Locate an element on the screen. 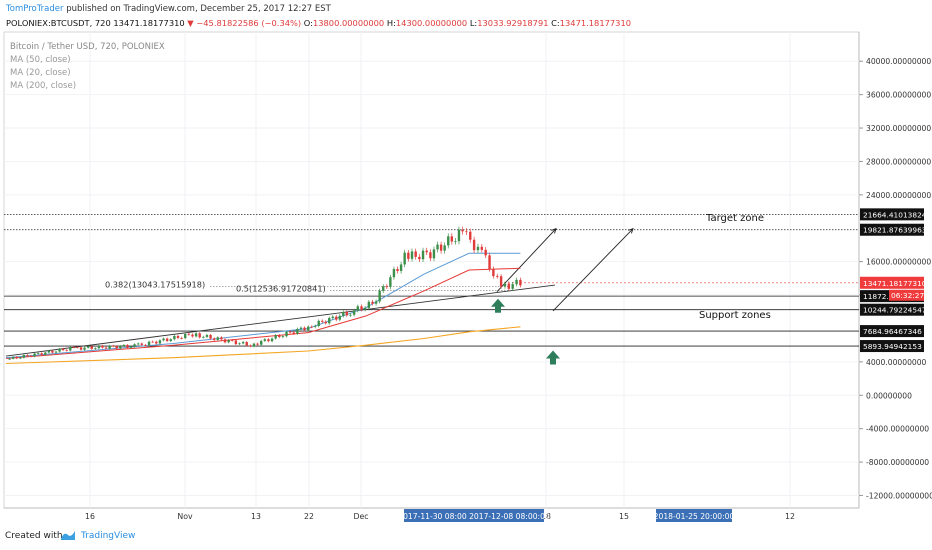 The image size is (932, 550). current-price-tag is located at coordinates (892, 282).